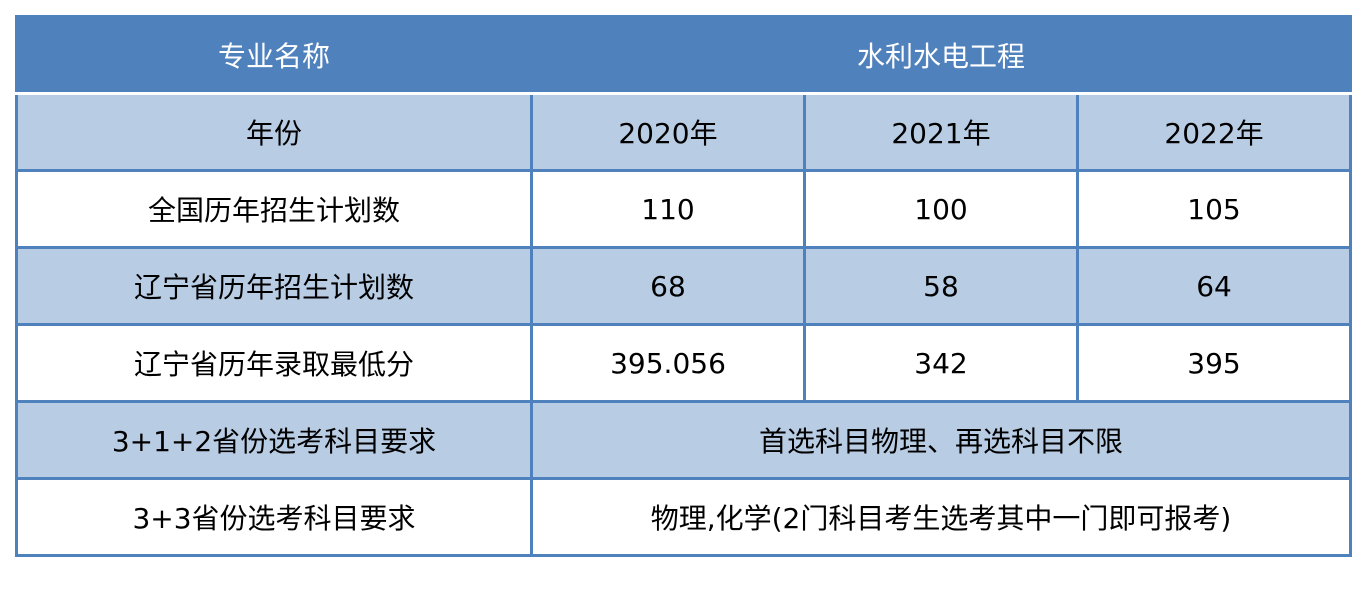  Describe the element at coordinates (274, 209) in the screenshot. I see `row-label: 全国历年招生计划数` at that location.